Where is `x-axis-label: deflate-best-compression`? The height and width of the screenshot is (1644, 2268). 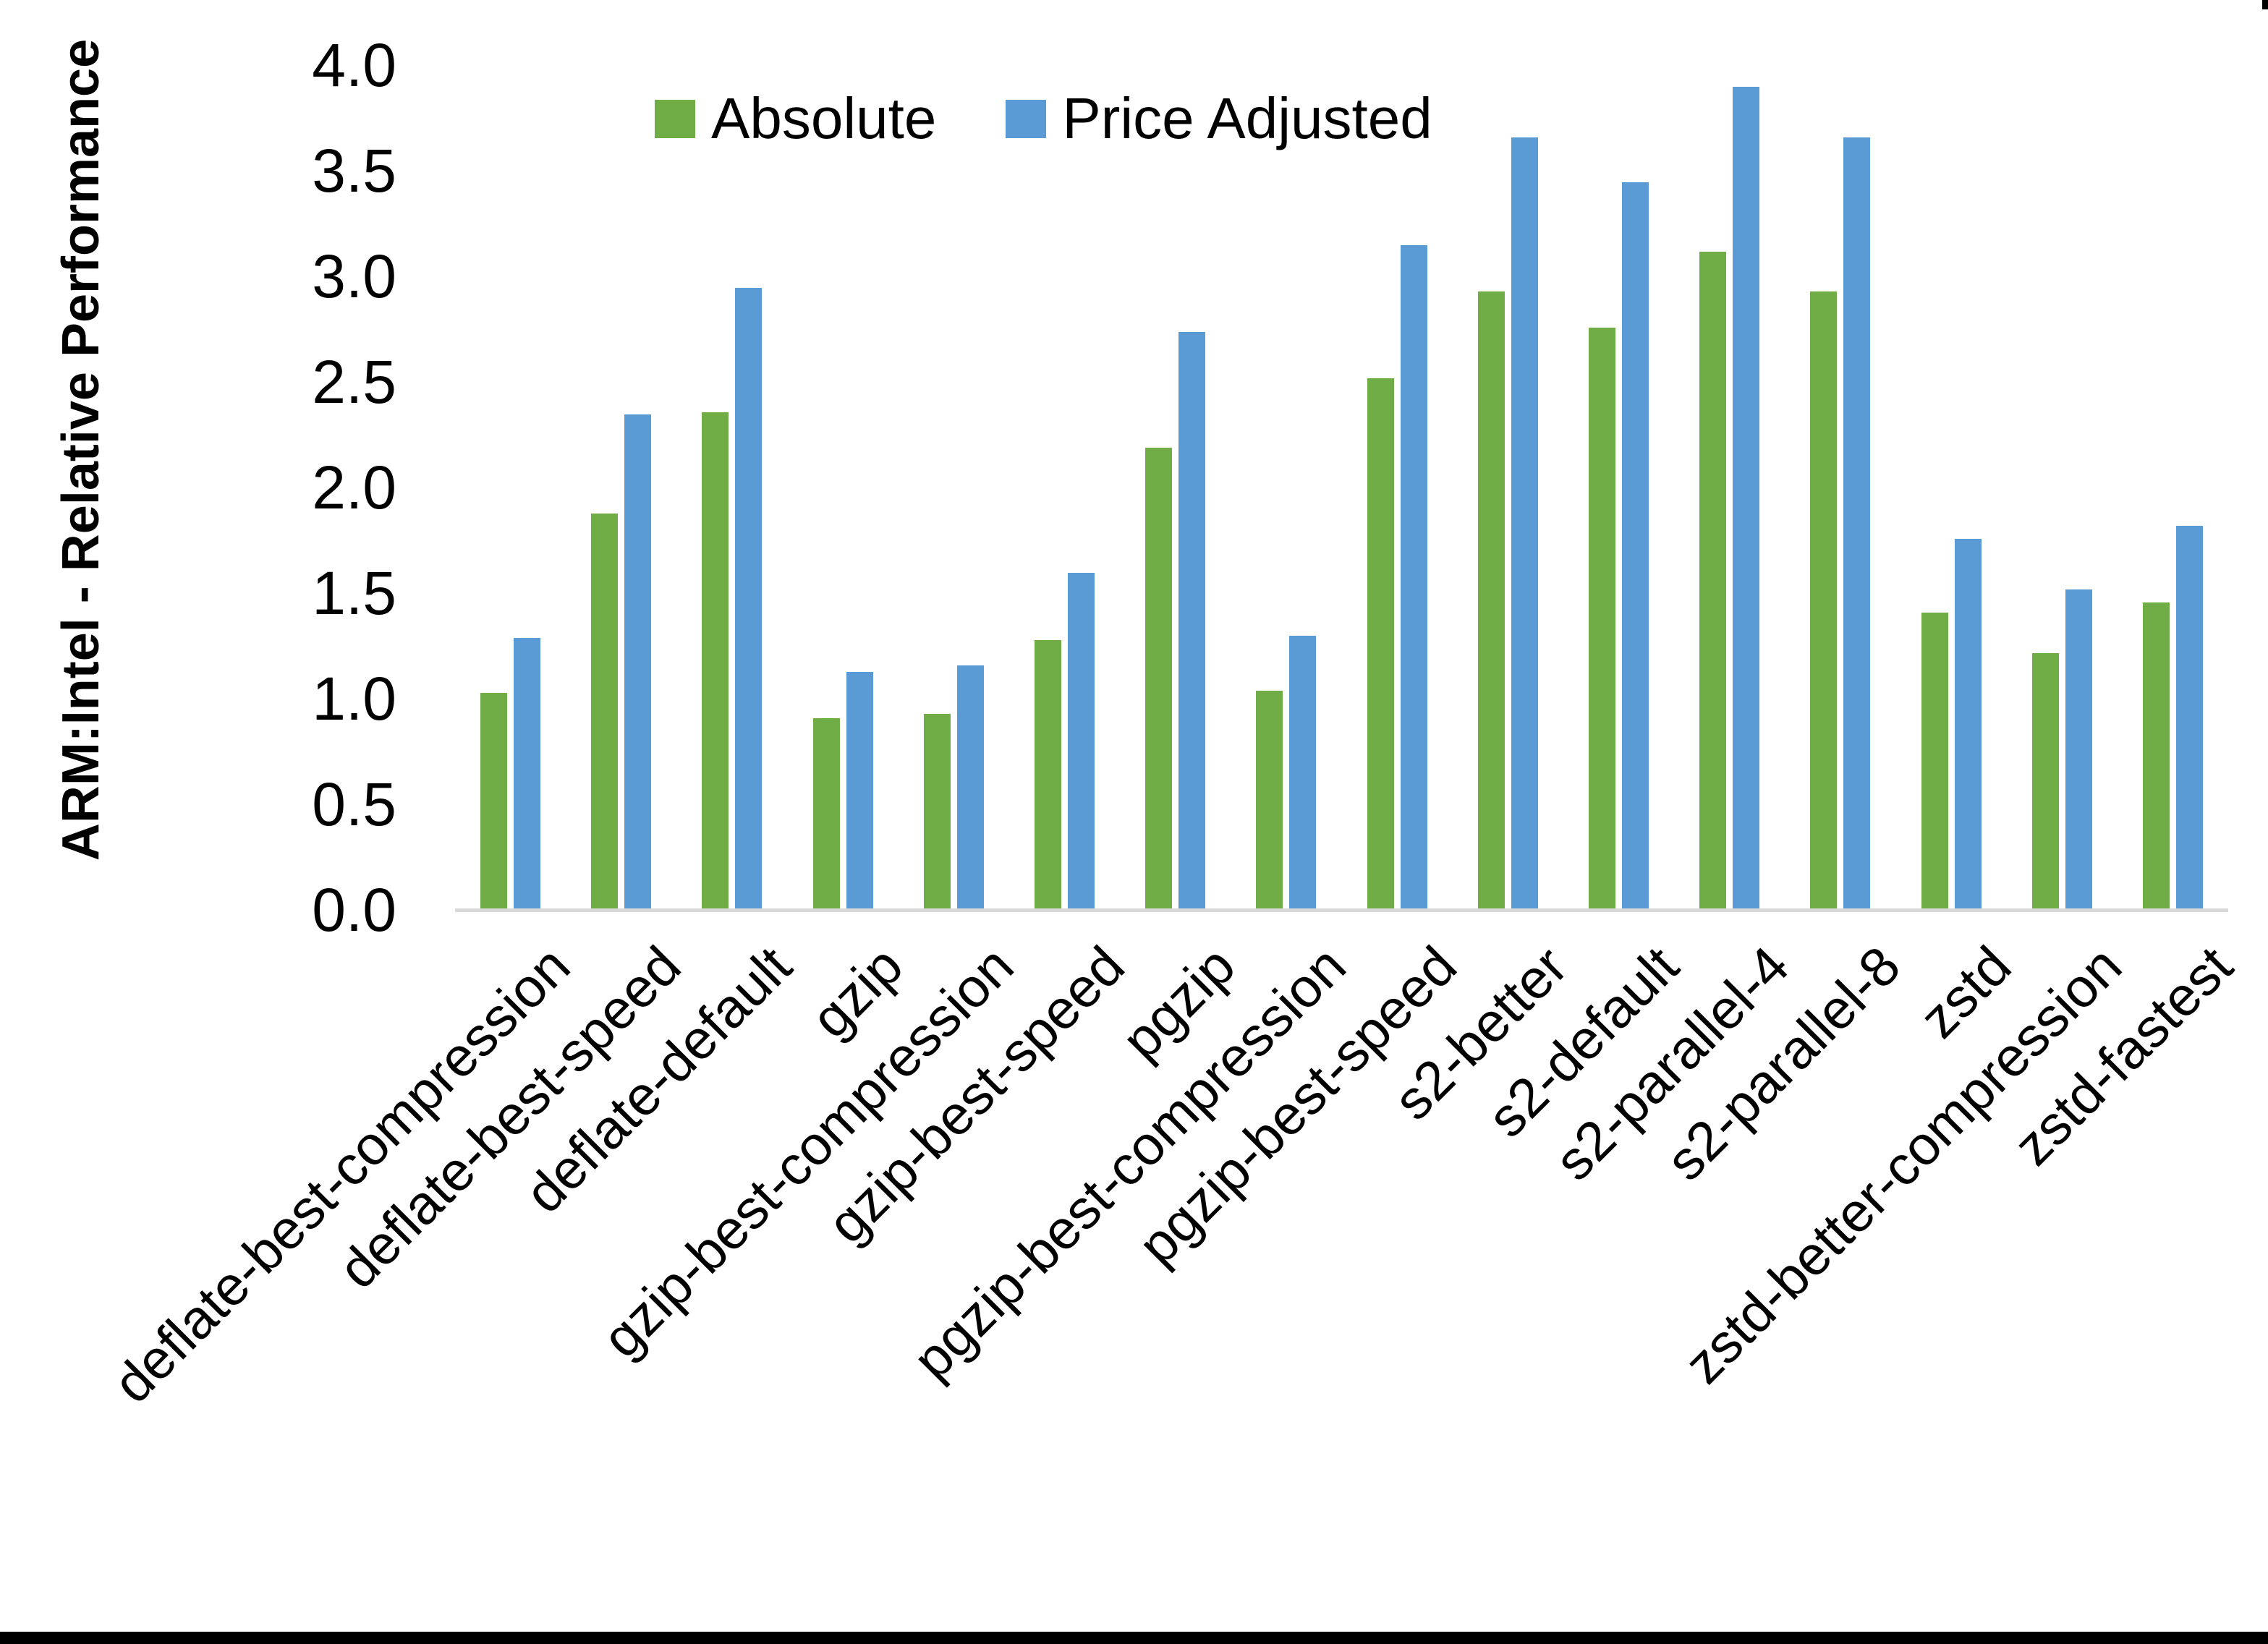
x-axis-label: deflate-best-compression is located at coordinates (341, 1174).